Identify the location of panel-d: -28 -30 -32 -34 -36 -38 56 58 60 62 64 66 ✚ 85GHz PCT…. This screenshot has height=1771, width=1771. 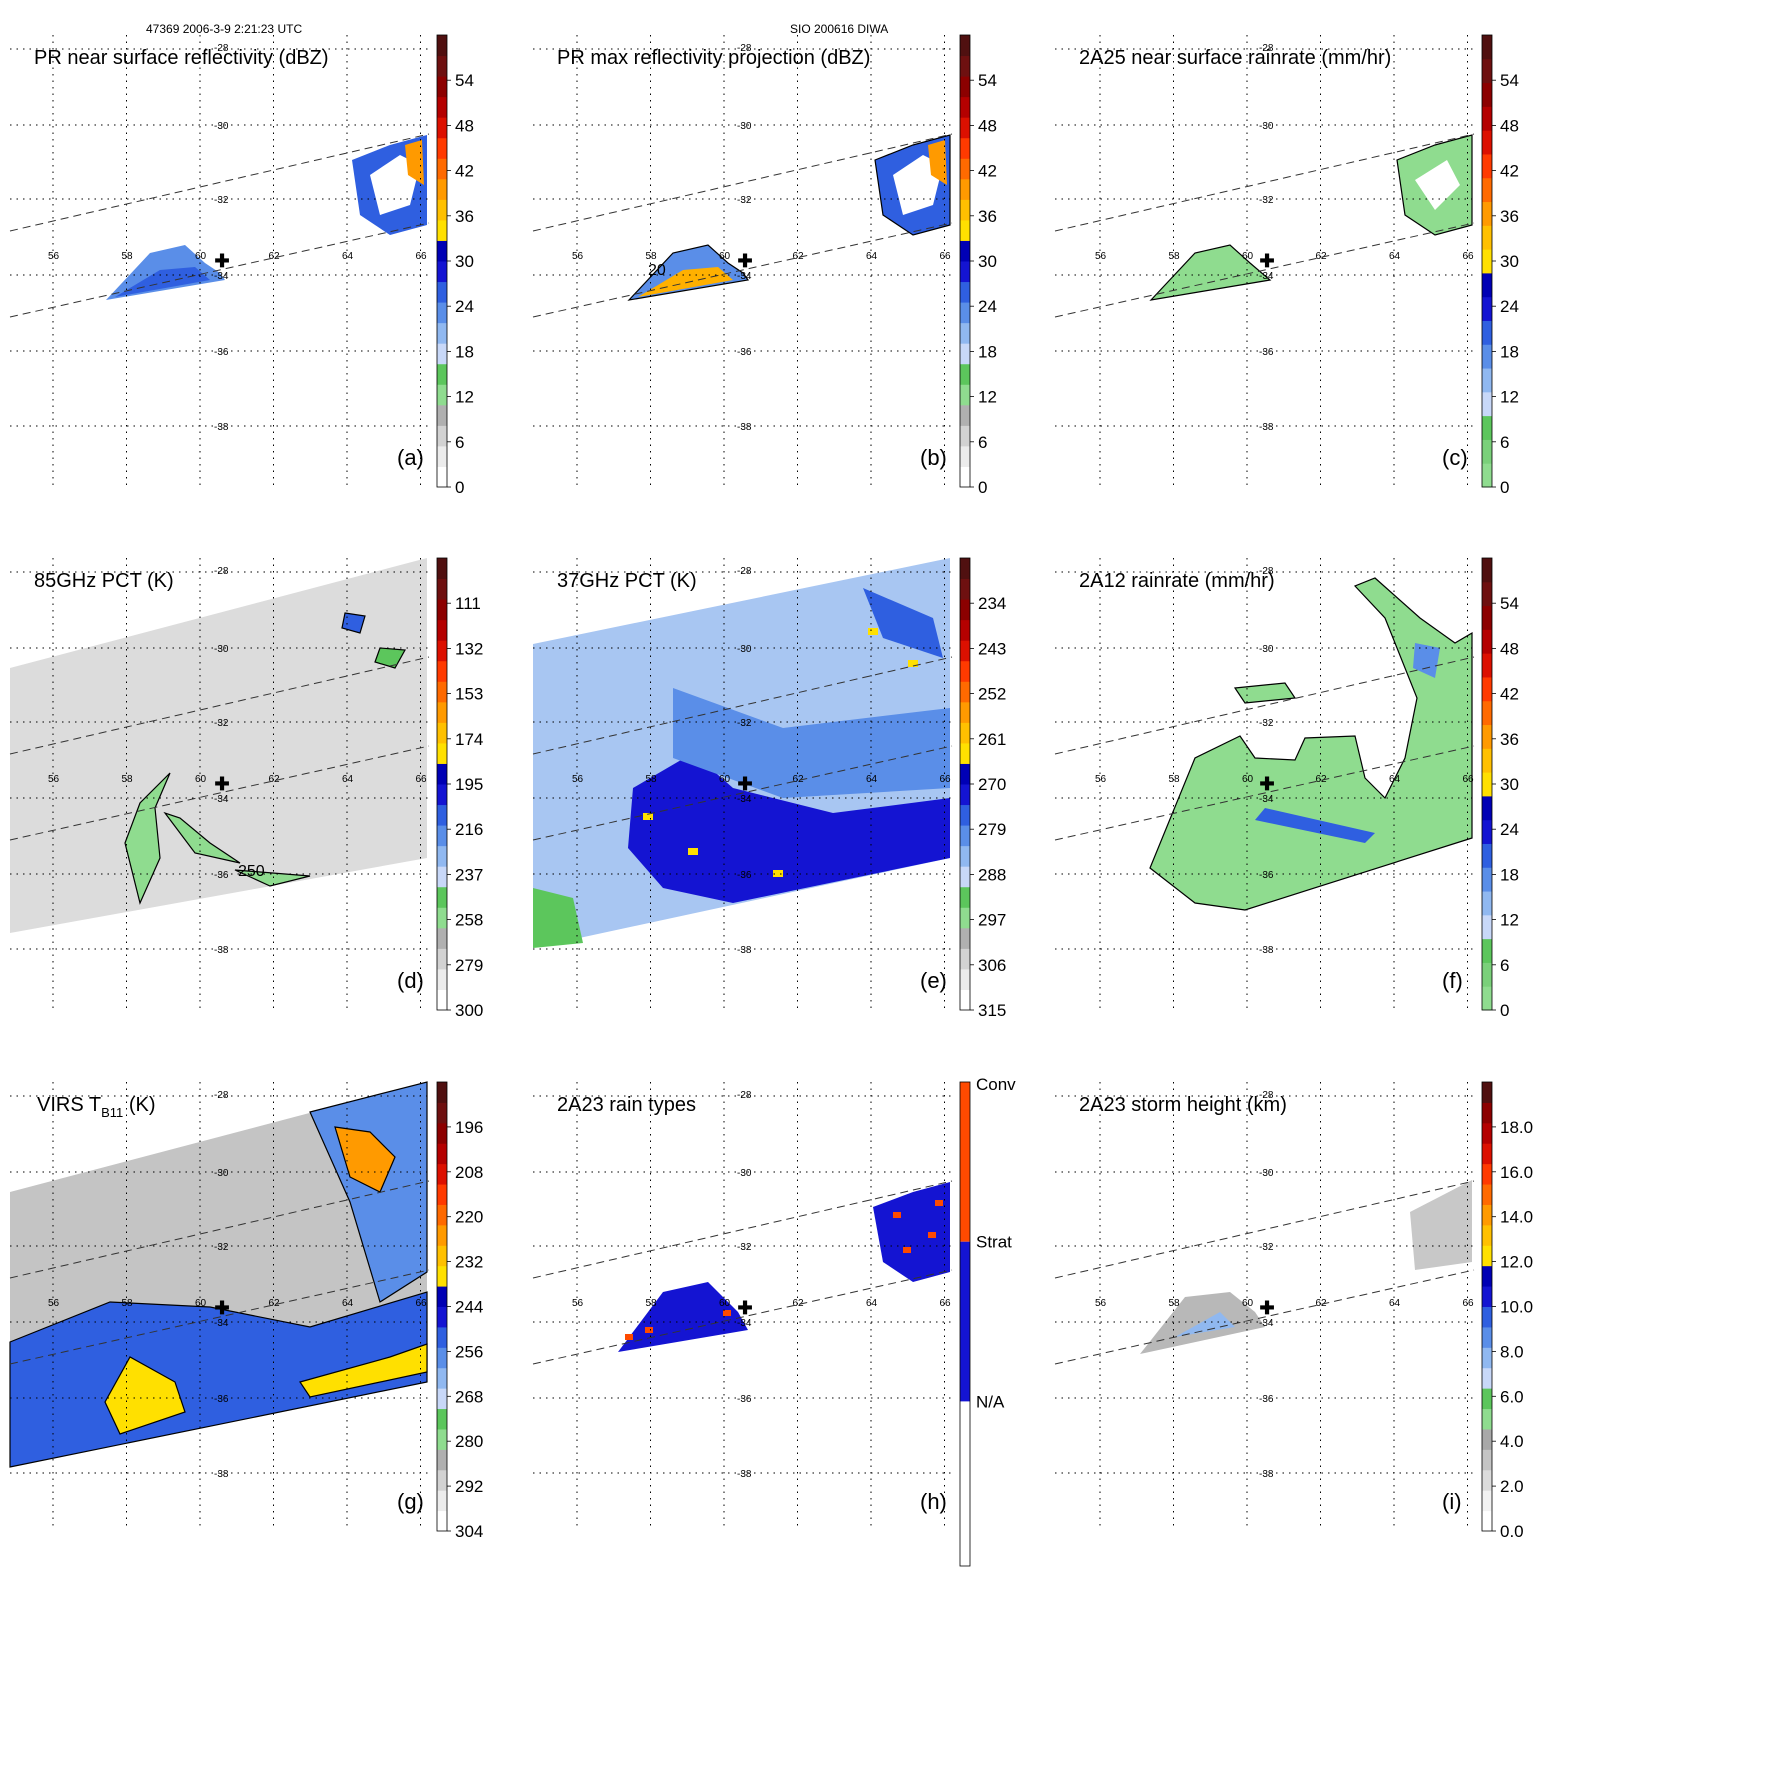
(246, 788).